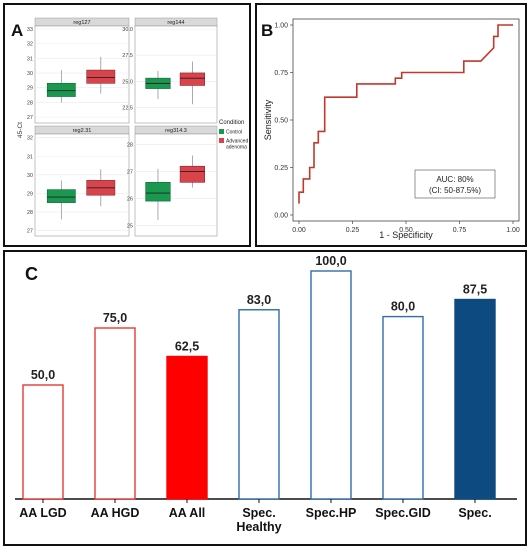 The height and width of the screenshot is (550, 530). I want to click on x-tick-label: 0.75, so click(460, 230).